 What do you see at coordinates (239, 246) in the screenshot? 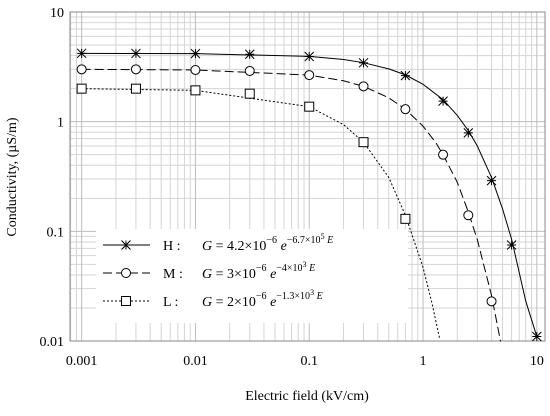
I see `equation-part: = 4.2×10` at bounding box center [239, 246].